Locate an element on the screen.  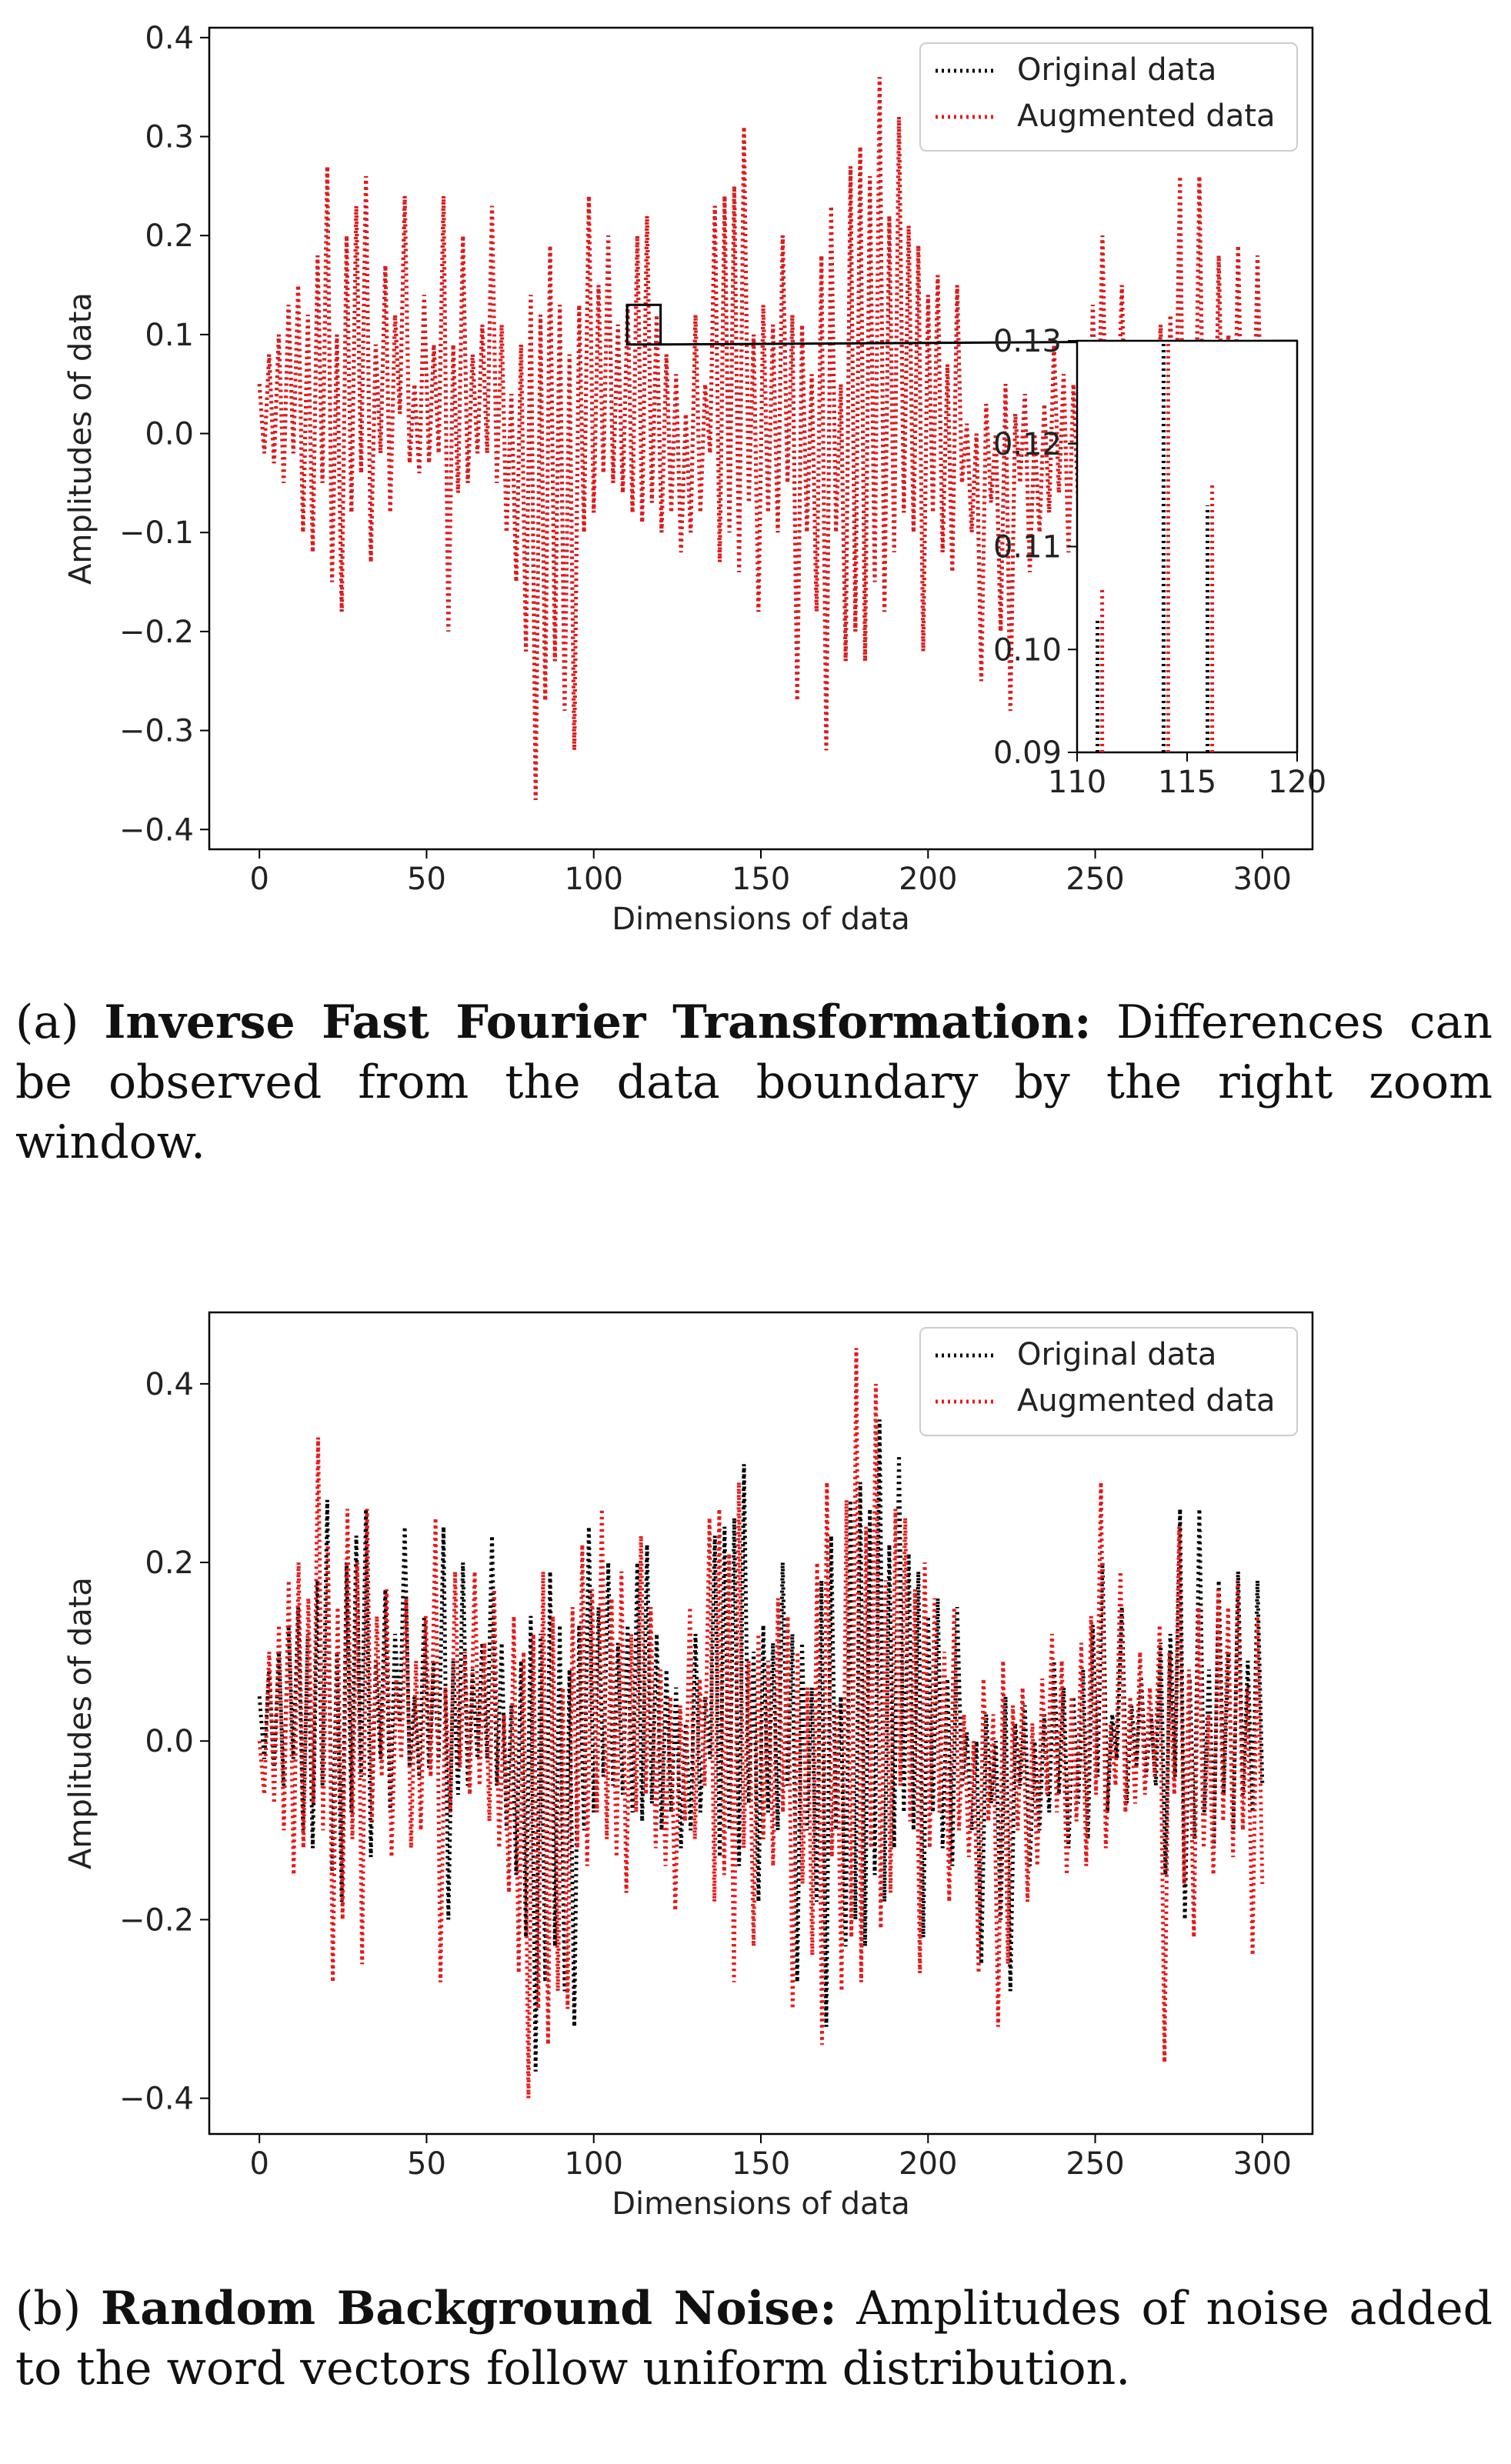
inset-y-tick-label: 0.13 is located at coordinates (1027, 341).